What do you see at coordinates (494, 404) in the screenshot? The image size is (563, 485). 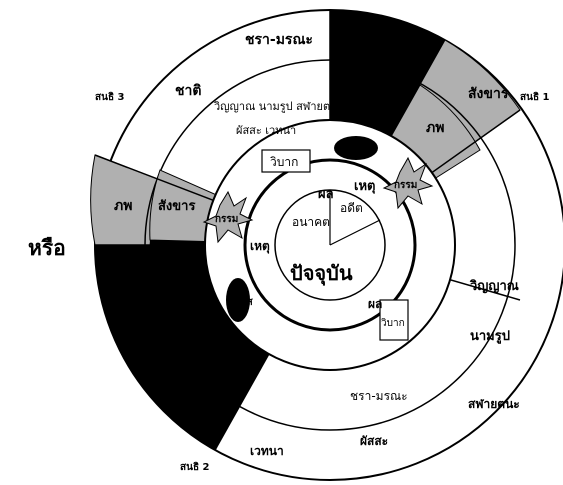 I see `label-salayatana-right: สฬายตนะ` at bounding box center [494, 404].